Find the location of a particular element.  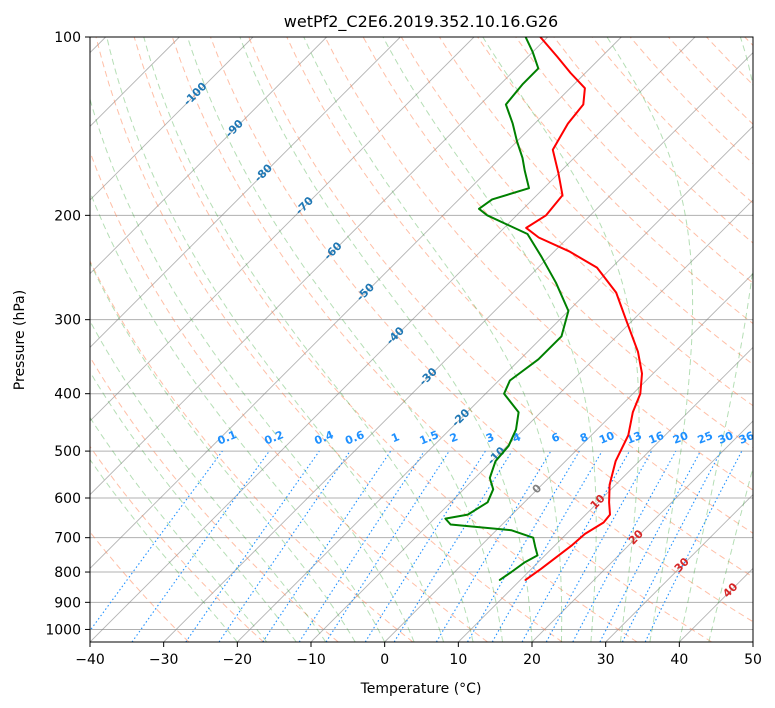

y-tick-label: 1000 is located at coordinates (63, 630).